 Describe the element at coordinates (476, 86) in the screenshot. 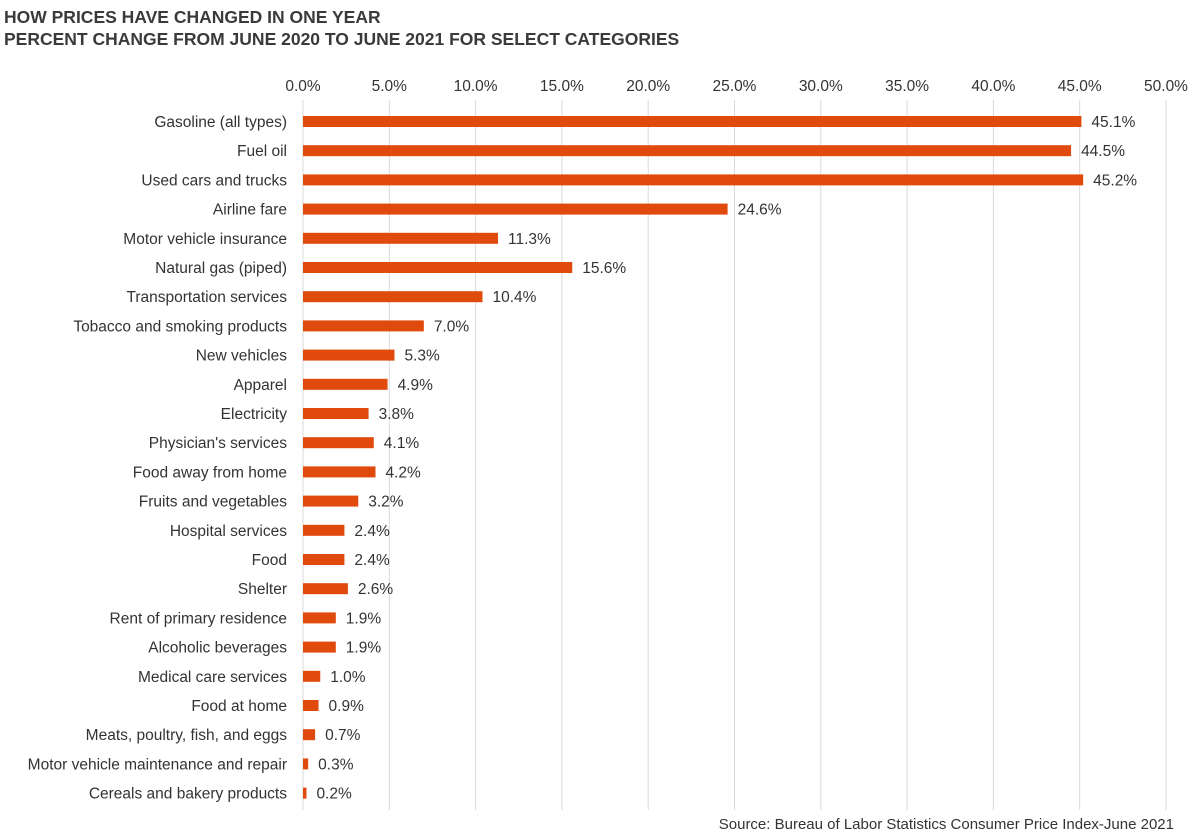

I see `x-tick-label: 10.0%` at that location.